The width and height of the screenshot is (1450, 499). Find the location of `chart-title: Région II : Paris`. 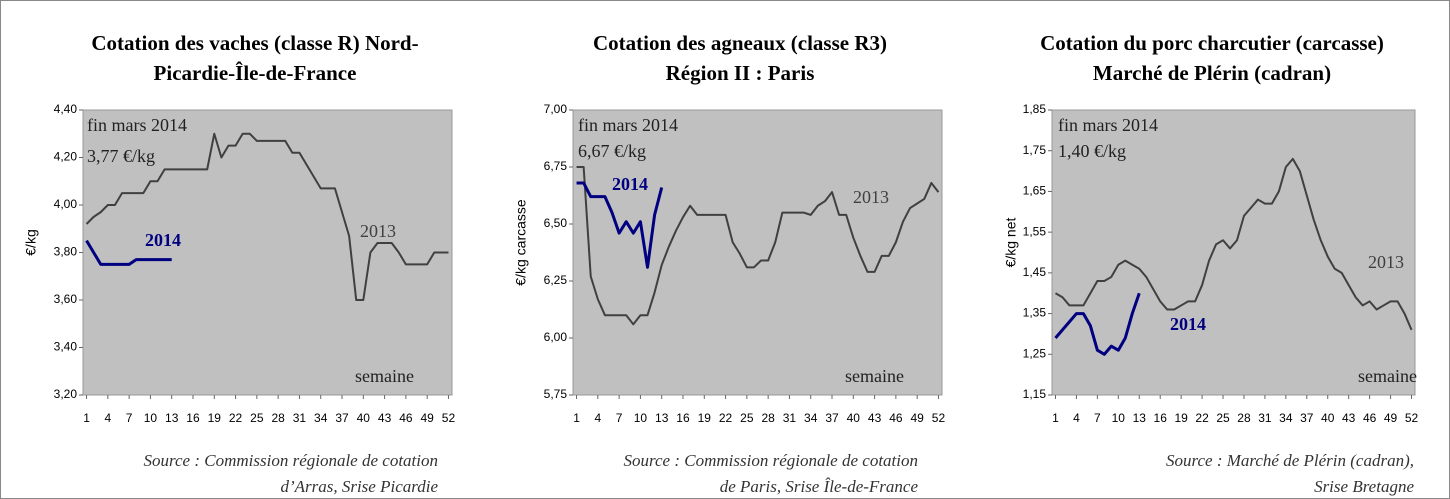

chart-title: Région II : Paris is located at coordinates (740, 73).